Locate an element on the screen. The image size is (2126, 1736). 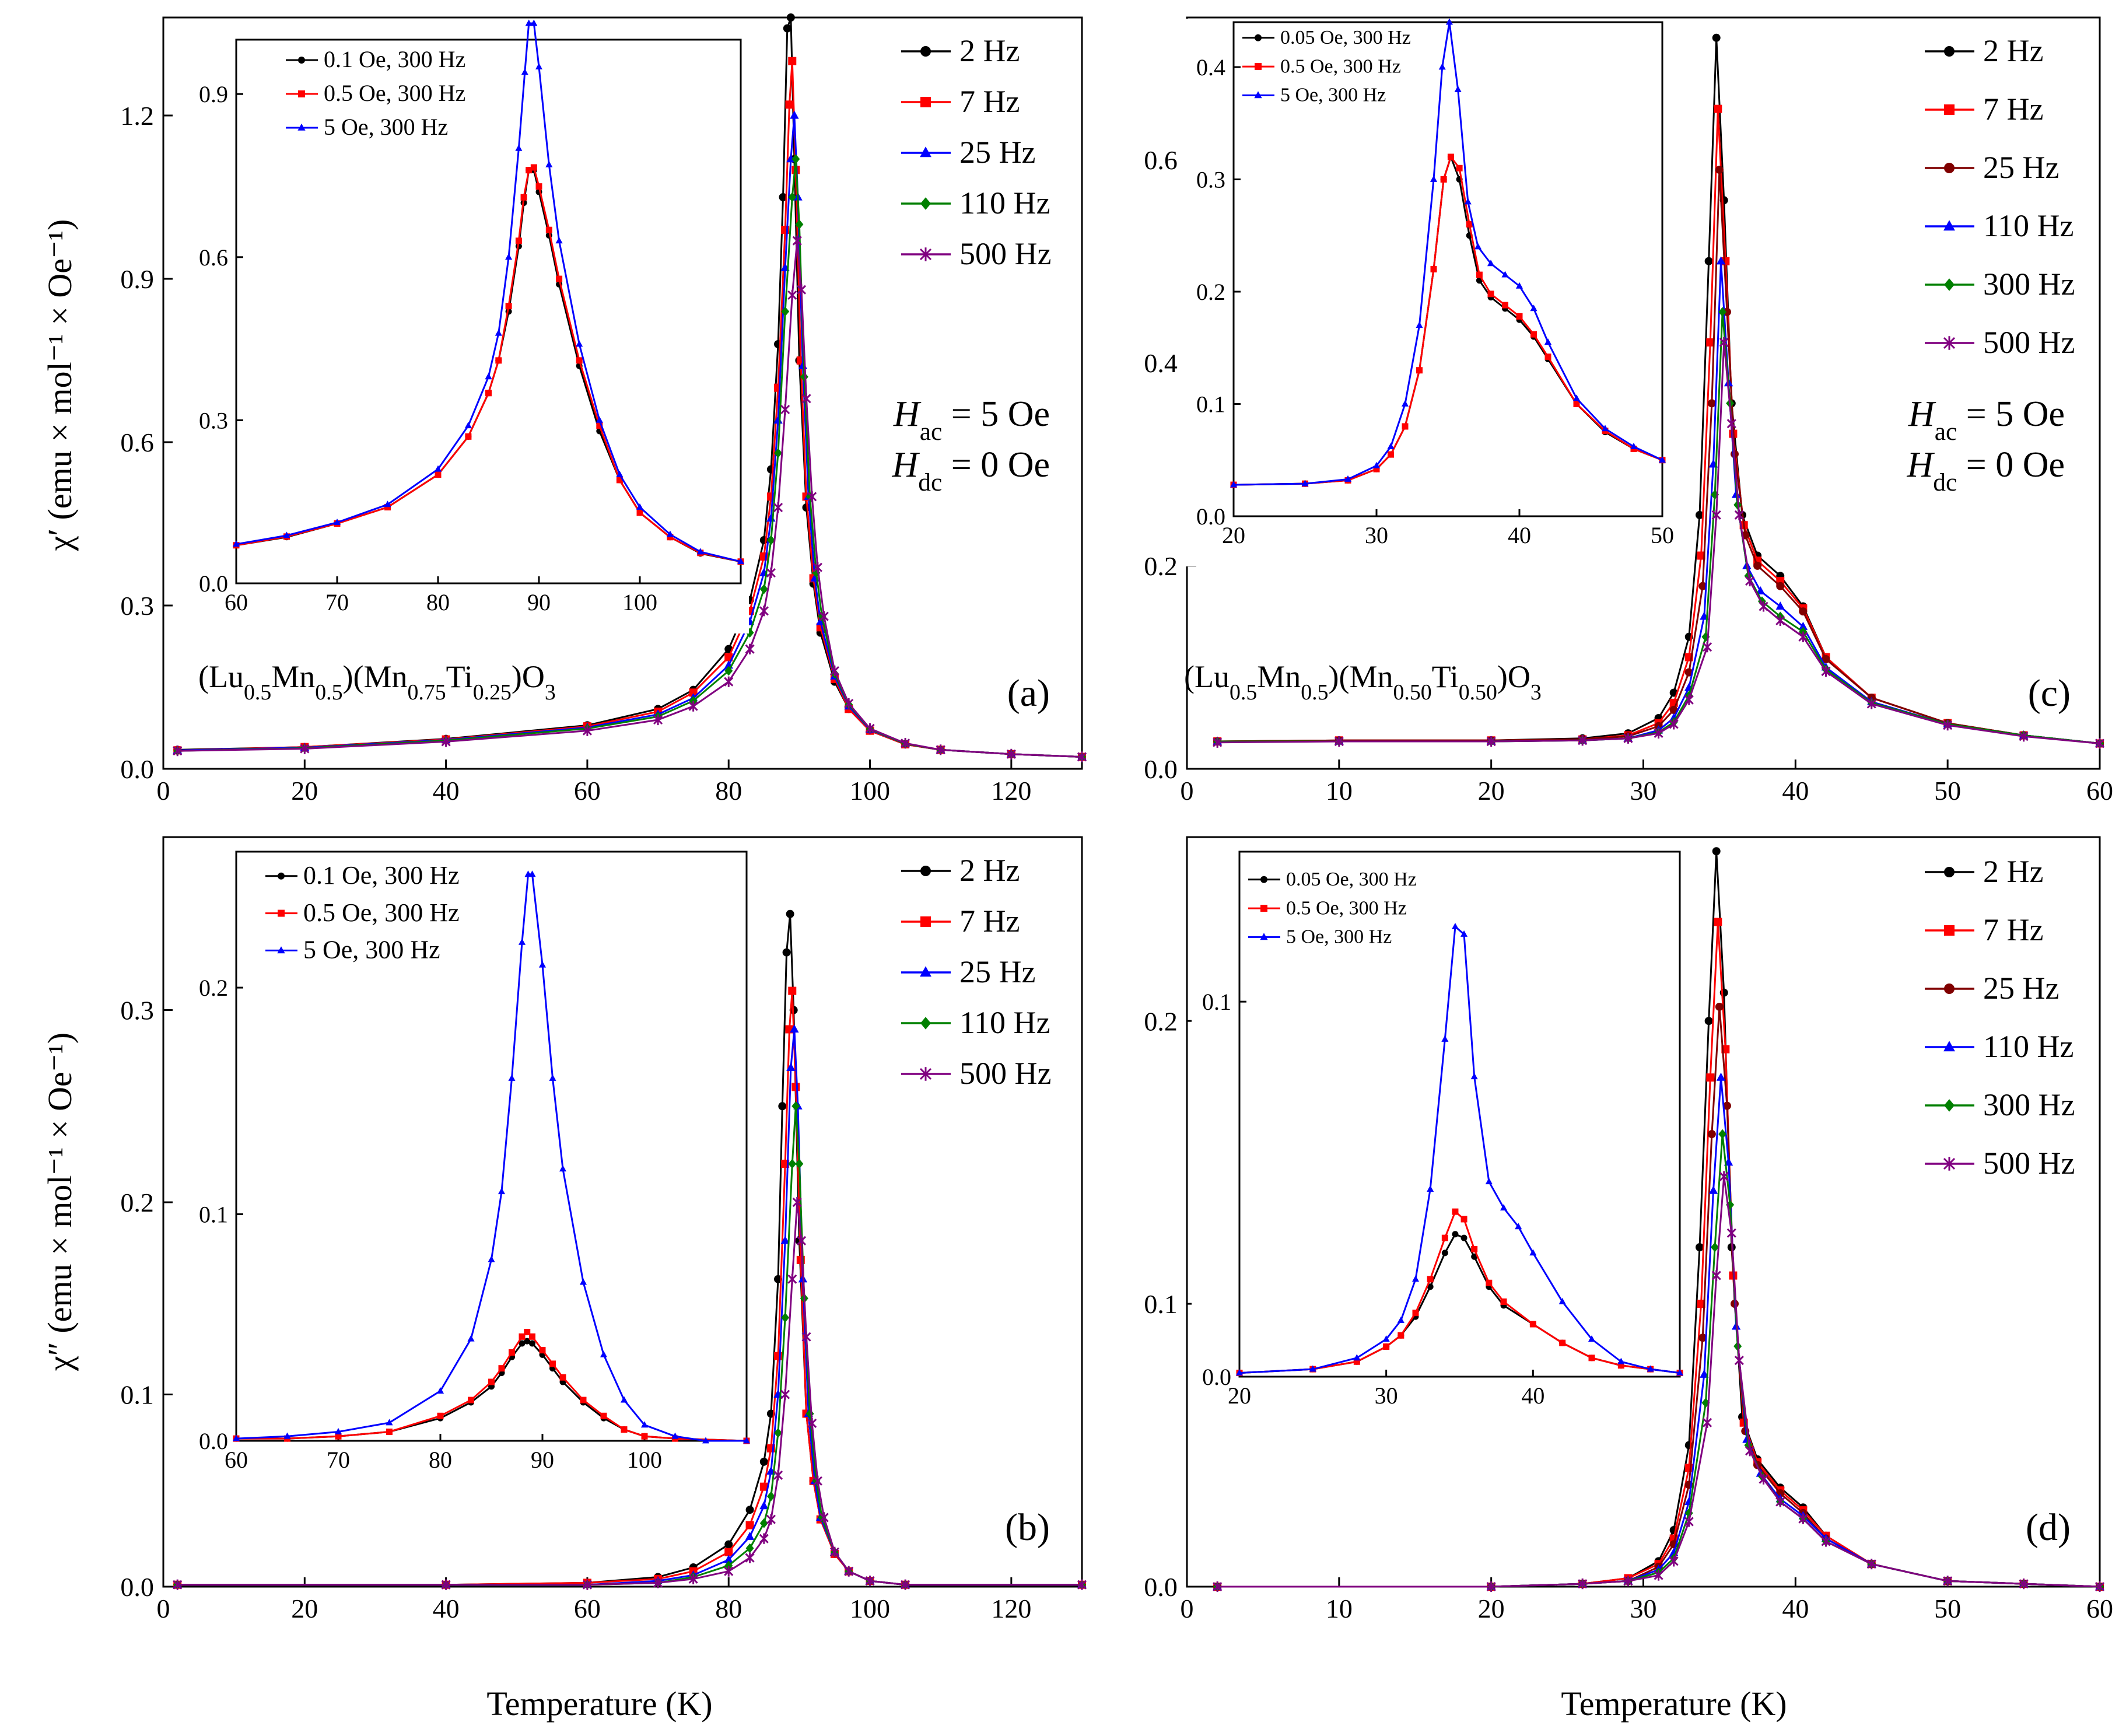
text-part: )O is located at coordinates (528, 676).